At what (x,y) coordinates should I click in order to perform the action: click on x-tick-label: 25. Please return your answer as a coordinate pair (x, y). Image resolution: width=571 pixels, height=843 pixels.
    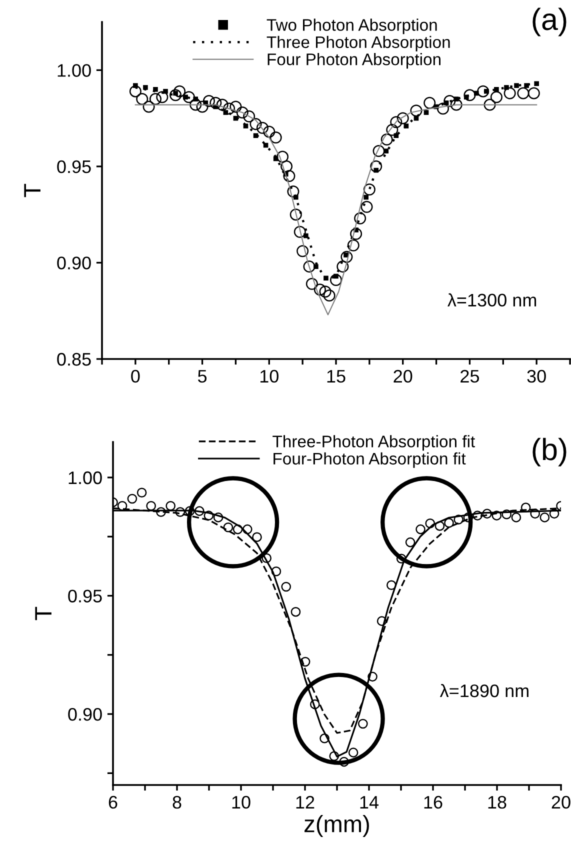
    Looking at the image, I should click on (469, 376).